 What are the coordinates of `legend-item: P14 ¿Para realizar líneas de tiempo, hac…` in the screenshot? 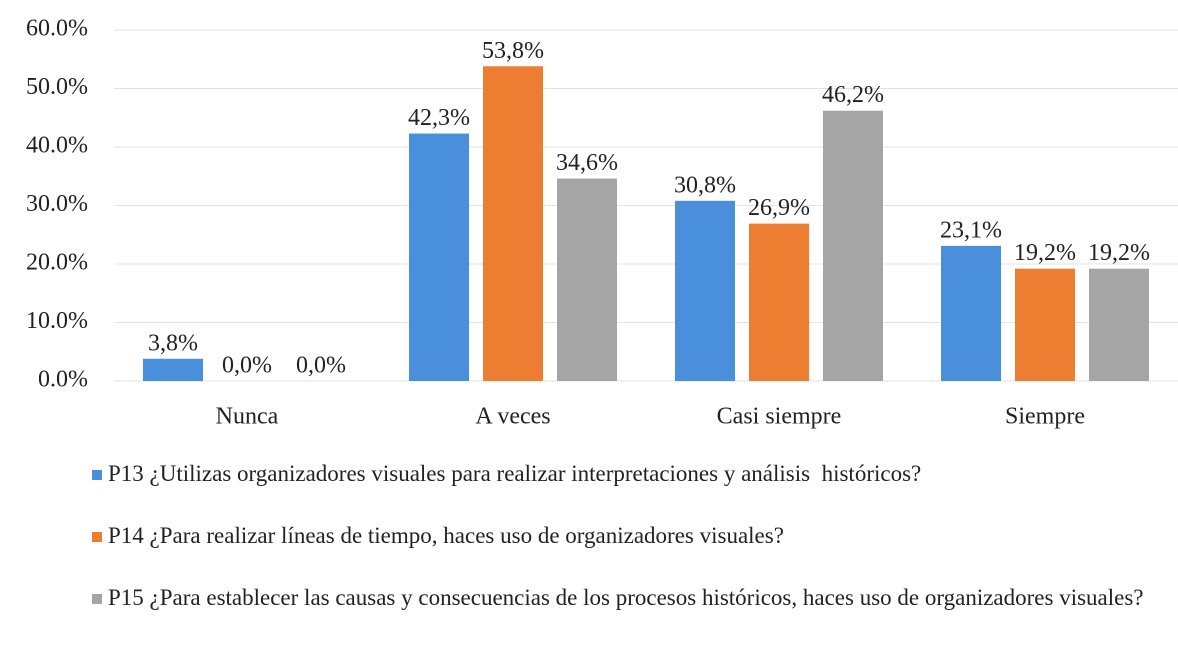 It's located at (627, 536).